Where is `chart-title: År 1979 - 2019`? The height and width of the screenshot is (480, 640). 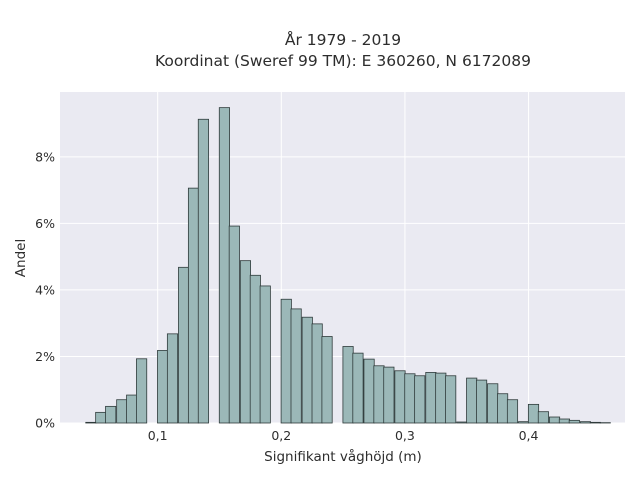
chart-title: År 1979 - 2019 is located at coordinates (343, 39).